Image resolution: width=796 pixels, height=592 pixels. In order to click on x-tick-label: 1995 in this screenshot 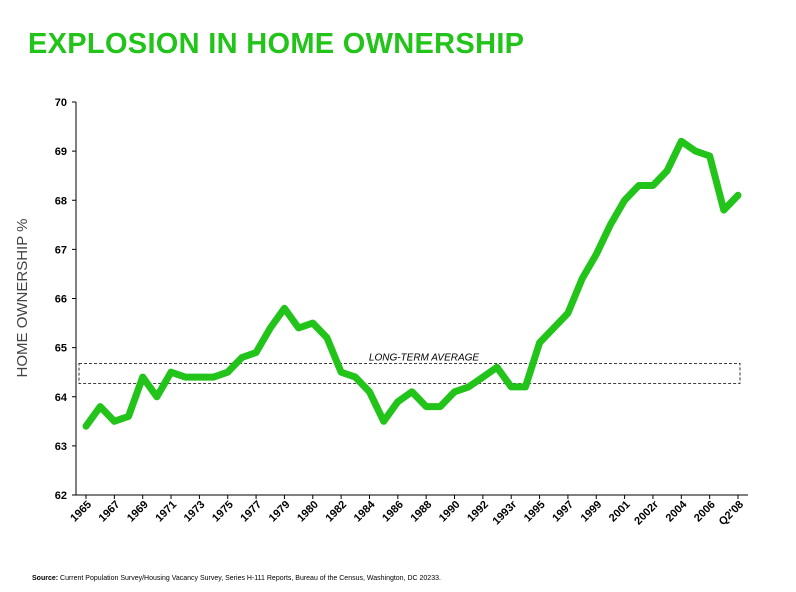, I will do `click(535, 512)`.